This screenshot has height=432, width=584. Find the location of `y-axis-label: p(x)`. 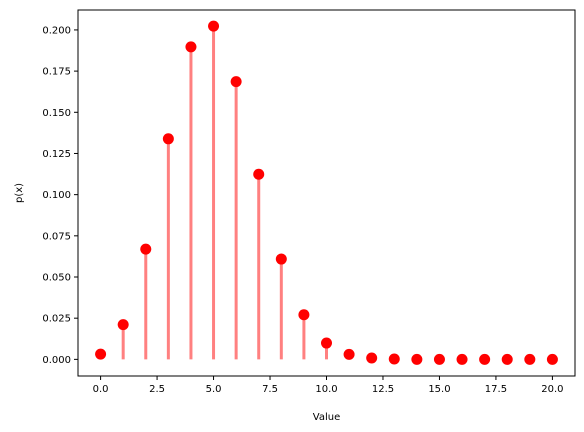

y-axis-label: p(x) is located at coordinates (19, 193).